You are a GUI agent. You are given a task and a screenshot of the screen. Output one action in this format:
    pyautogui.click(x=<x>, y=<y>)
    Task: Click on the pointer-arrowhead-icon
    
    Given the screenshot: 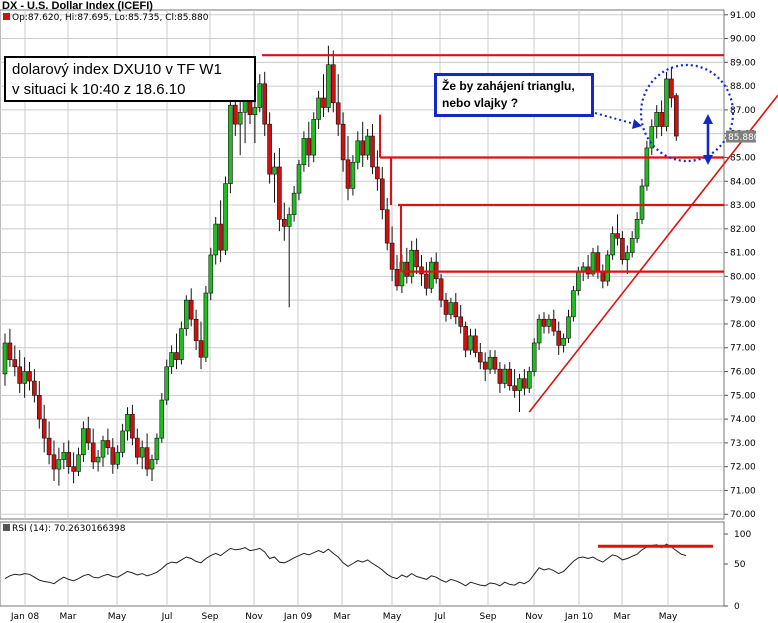 What is the action you would take?
    pyautogui.click(x=637, y=124)
    